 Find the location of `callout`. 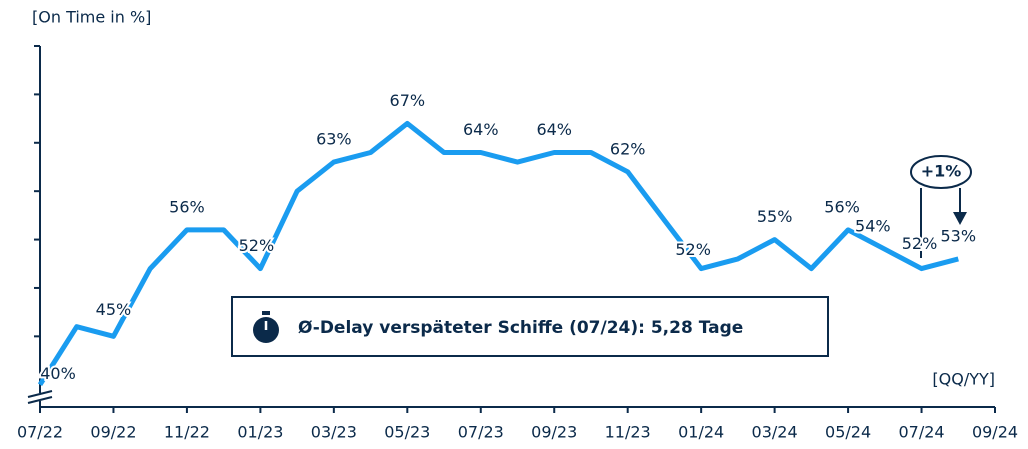

callout is located at coordinates (941, 172).